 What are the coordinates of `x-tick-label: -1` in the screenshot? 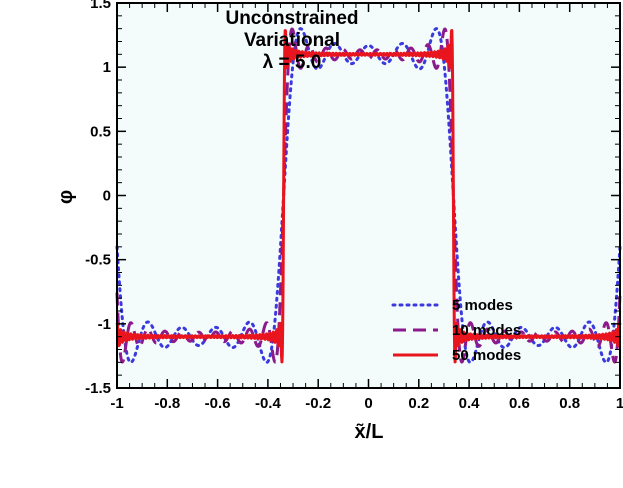 It's located at (116, 403).